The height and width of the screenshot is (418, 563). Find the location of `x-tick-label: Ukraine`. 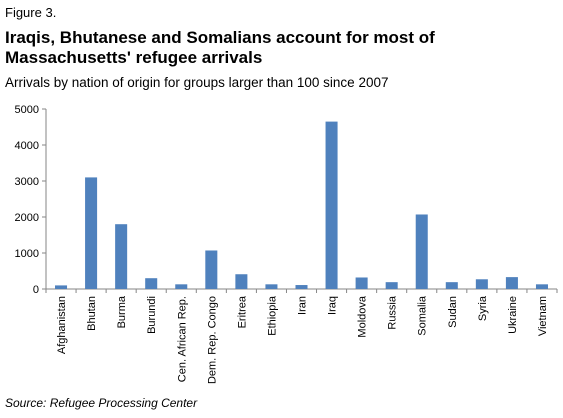

x-tick-label: Ukraine is located at coordinates (513, 315).